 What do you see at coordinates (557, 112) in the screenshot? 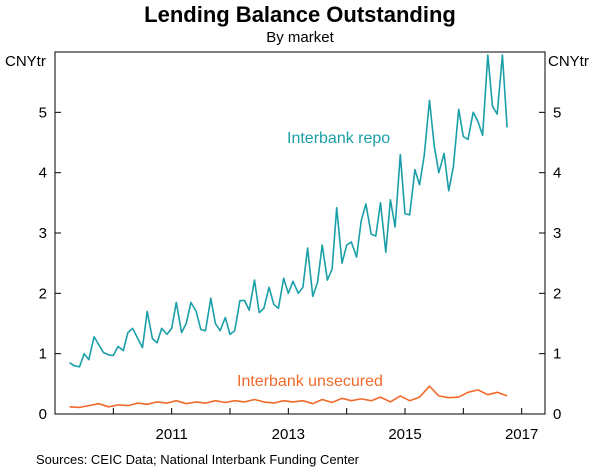
I see `y-tick-label-right: 5` at bounding box center [557, 112].